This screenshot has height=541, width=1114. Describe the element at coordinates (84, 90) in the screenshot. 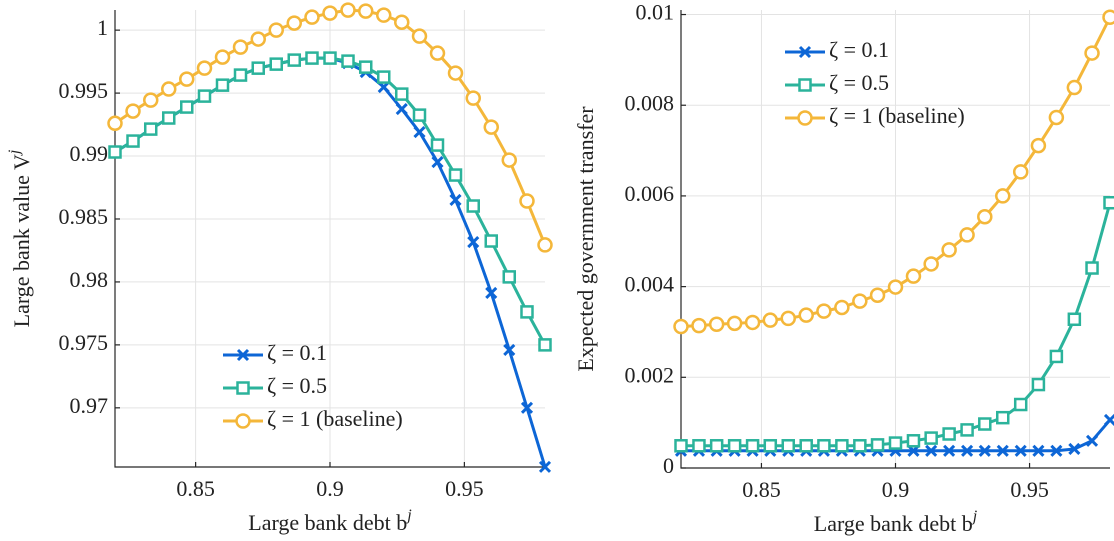

I see `y-tick-label: 0.995` at that location.